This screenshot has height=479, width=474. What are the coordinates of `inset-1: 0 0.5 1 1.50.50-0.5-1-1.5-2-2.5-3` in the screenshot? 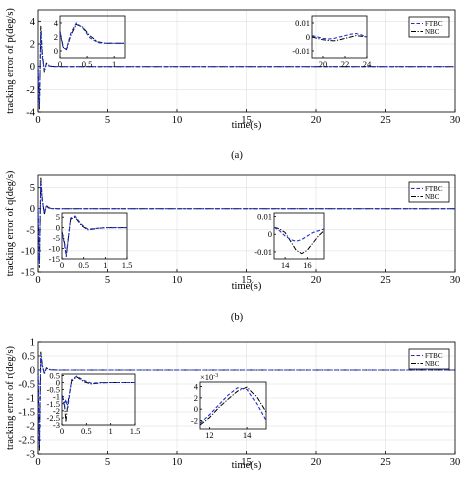 It's located at (94, 403).